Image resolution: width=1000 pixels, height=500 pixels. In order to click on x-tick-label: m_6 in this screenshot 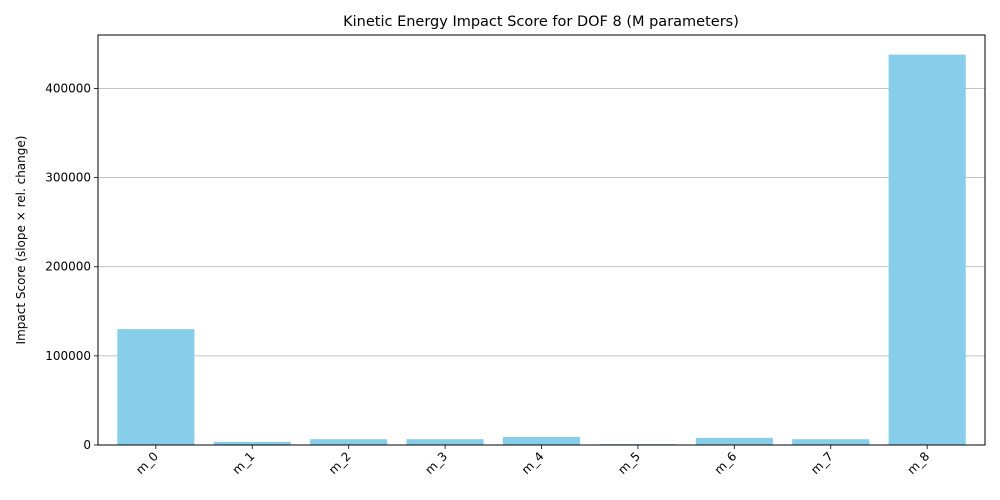, I will do `click(726, 463)`.